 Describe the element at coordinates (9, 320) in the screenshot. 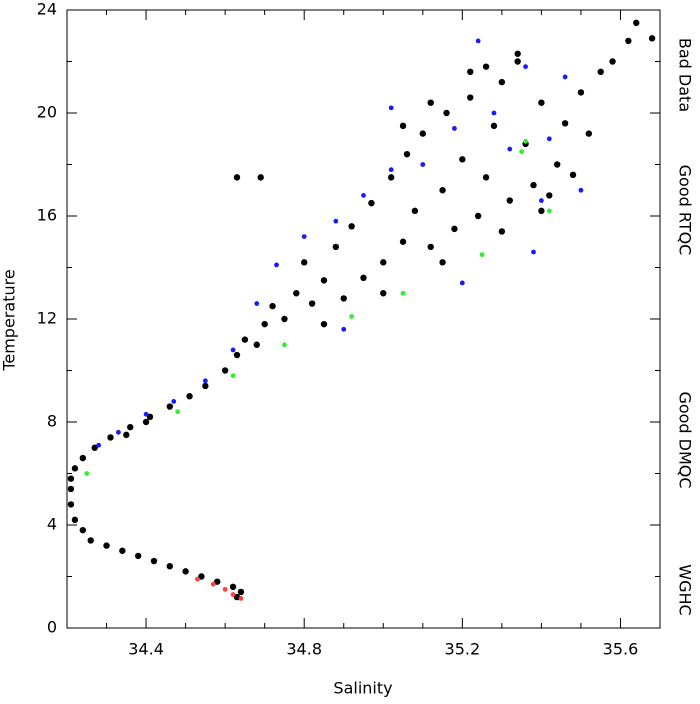

I see `y-axis-label: Temperature` at that location.